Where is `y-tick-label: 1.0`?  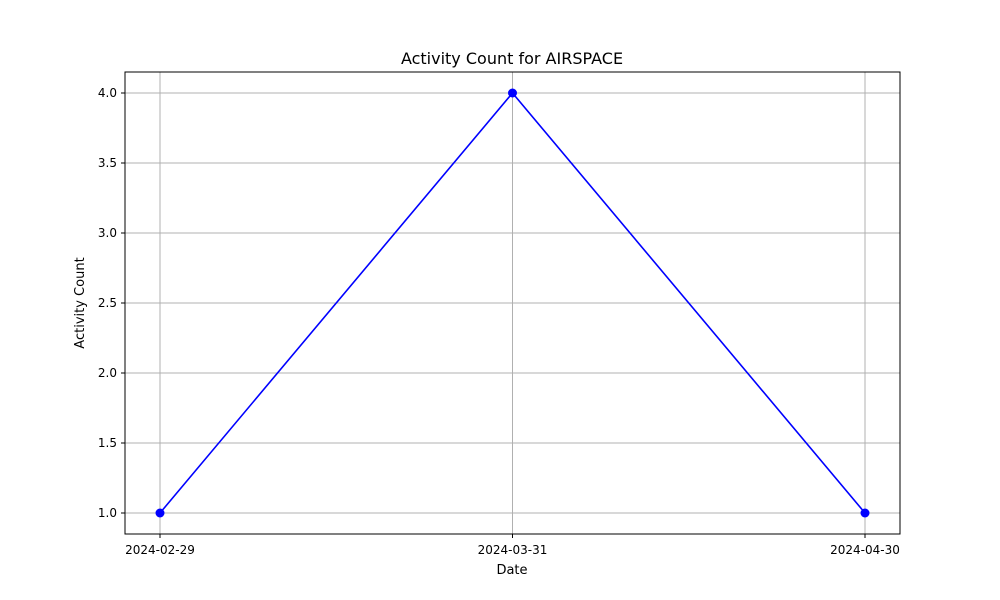 y-tick-label: 1.0 is located at coordinates (107, 513).